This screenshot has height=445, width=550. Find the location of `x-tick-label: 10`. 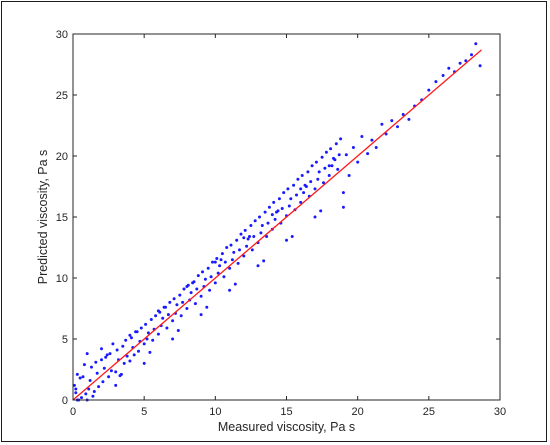

x-tick-label: 10 is located at coordinates (215, 412).